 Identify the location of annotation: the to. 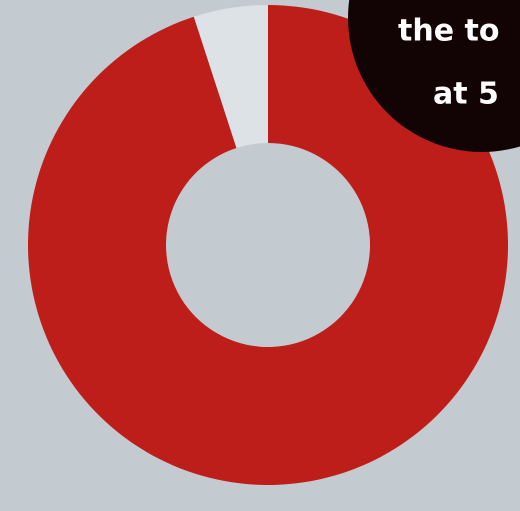
(448, 31).